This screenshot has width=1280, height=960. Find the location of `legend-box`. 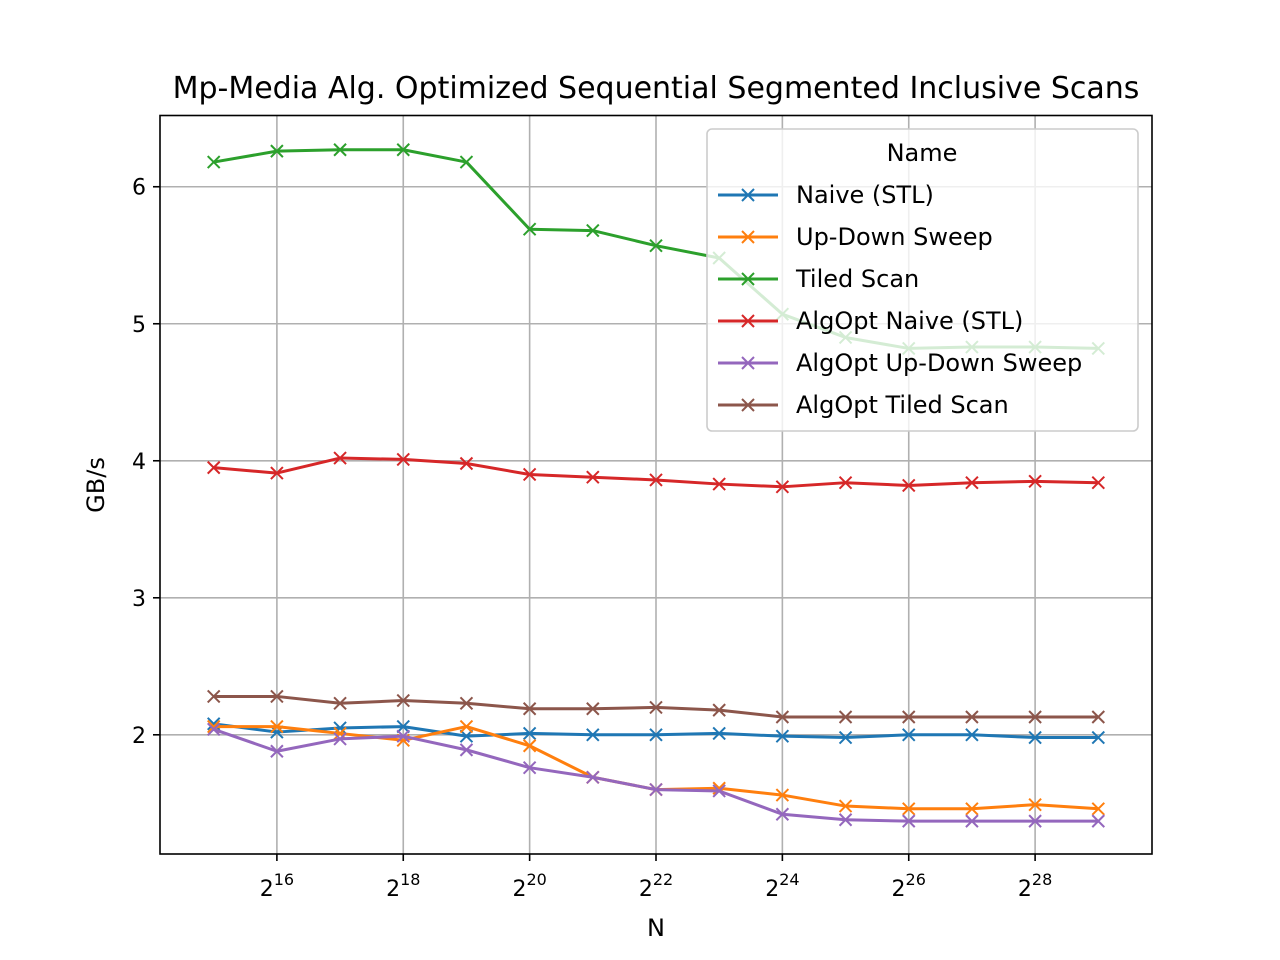

legend-box is located at coordinates (922, 280).